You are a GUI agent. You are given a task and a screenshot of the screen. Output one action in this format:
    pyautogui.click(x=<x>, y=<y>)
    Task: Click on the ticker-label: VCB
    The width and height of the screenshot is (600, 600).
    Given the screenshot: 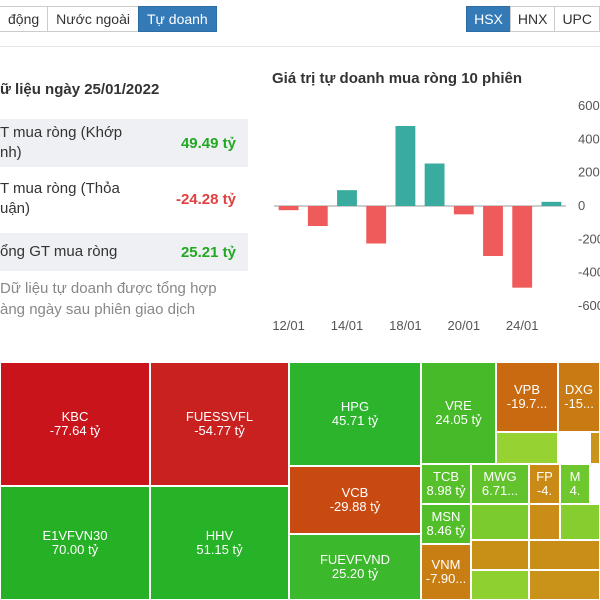 What is the action you would take?
    pyautogui.click(x=355, y=492)
    